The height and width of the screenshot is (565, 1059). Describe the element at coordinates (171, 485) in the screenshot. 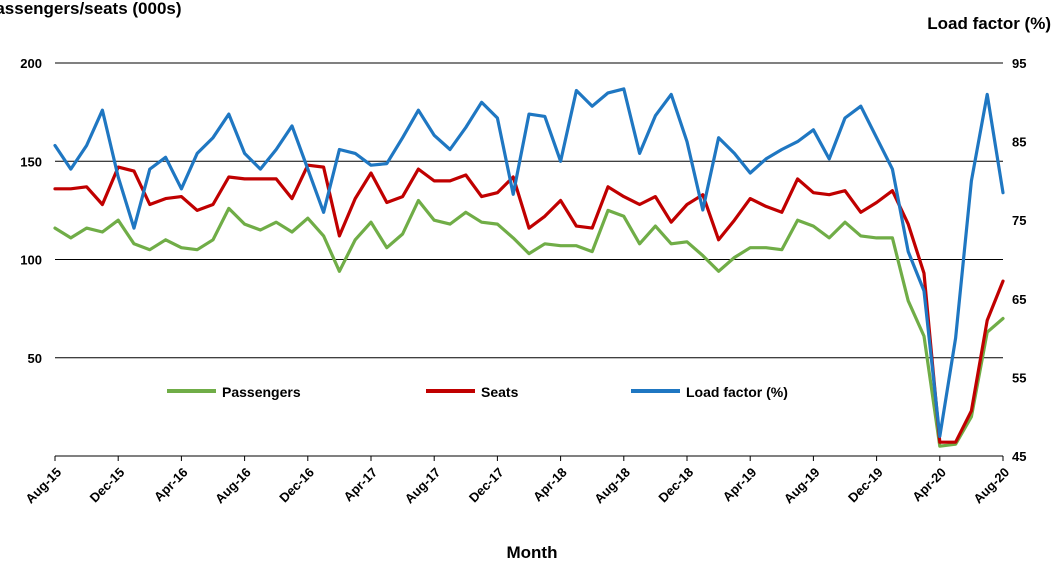

I see `x-tick-label: Apr-16` at that location.